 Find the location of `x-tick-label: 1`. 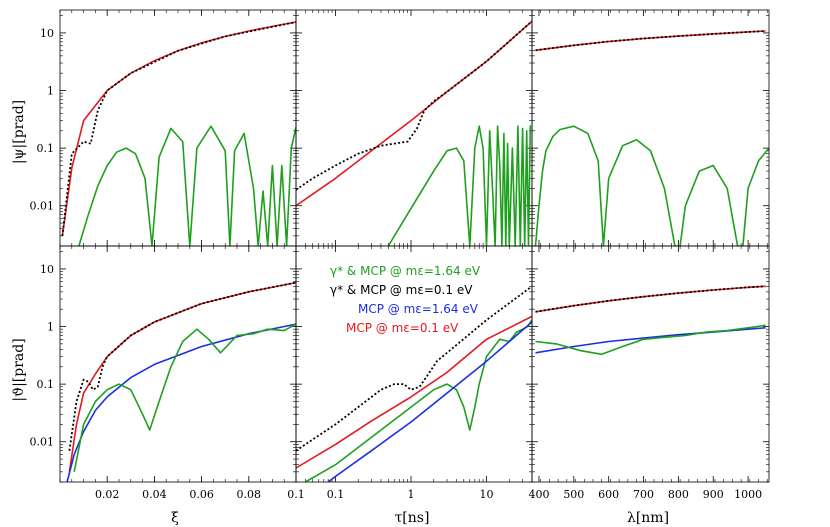

x-tick-label: 1 is located at coordinates (411, 494).